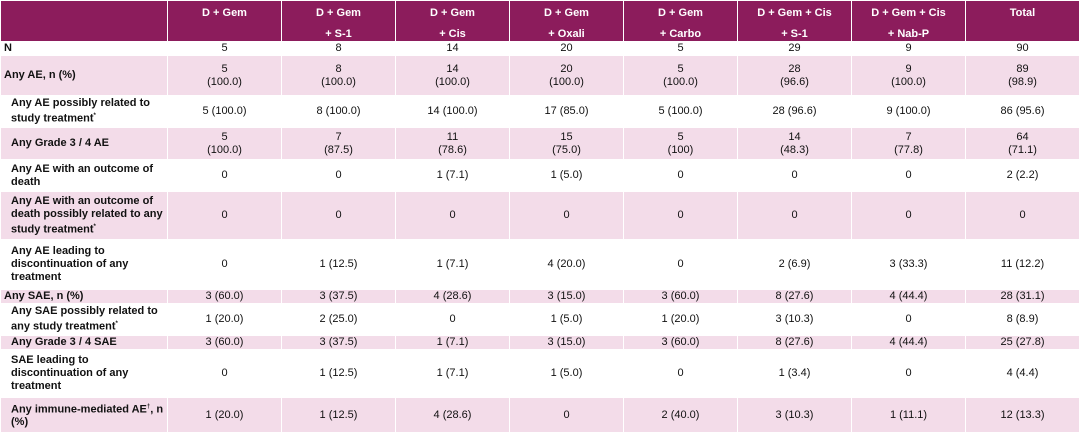 This screenshot has width=1080, height=433. Describe the element at coordinates (40, 75) in the screenshot. I see `label-text: Any AE, n (%)` at that location.